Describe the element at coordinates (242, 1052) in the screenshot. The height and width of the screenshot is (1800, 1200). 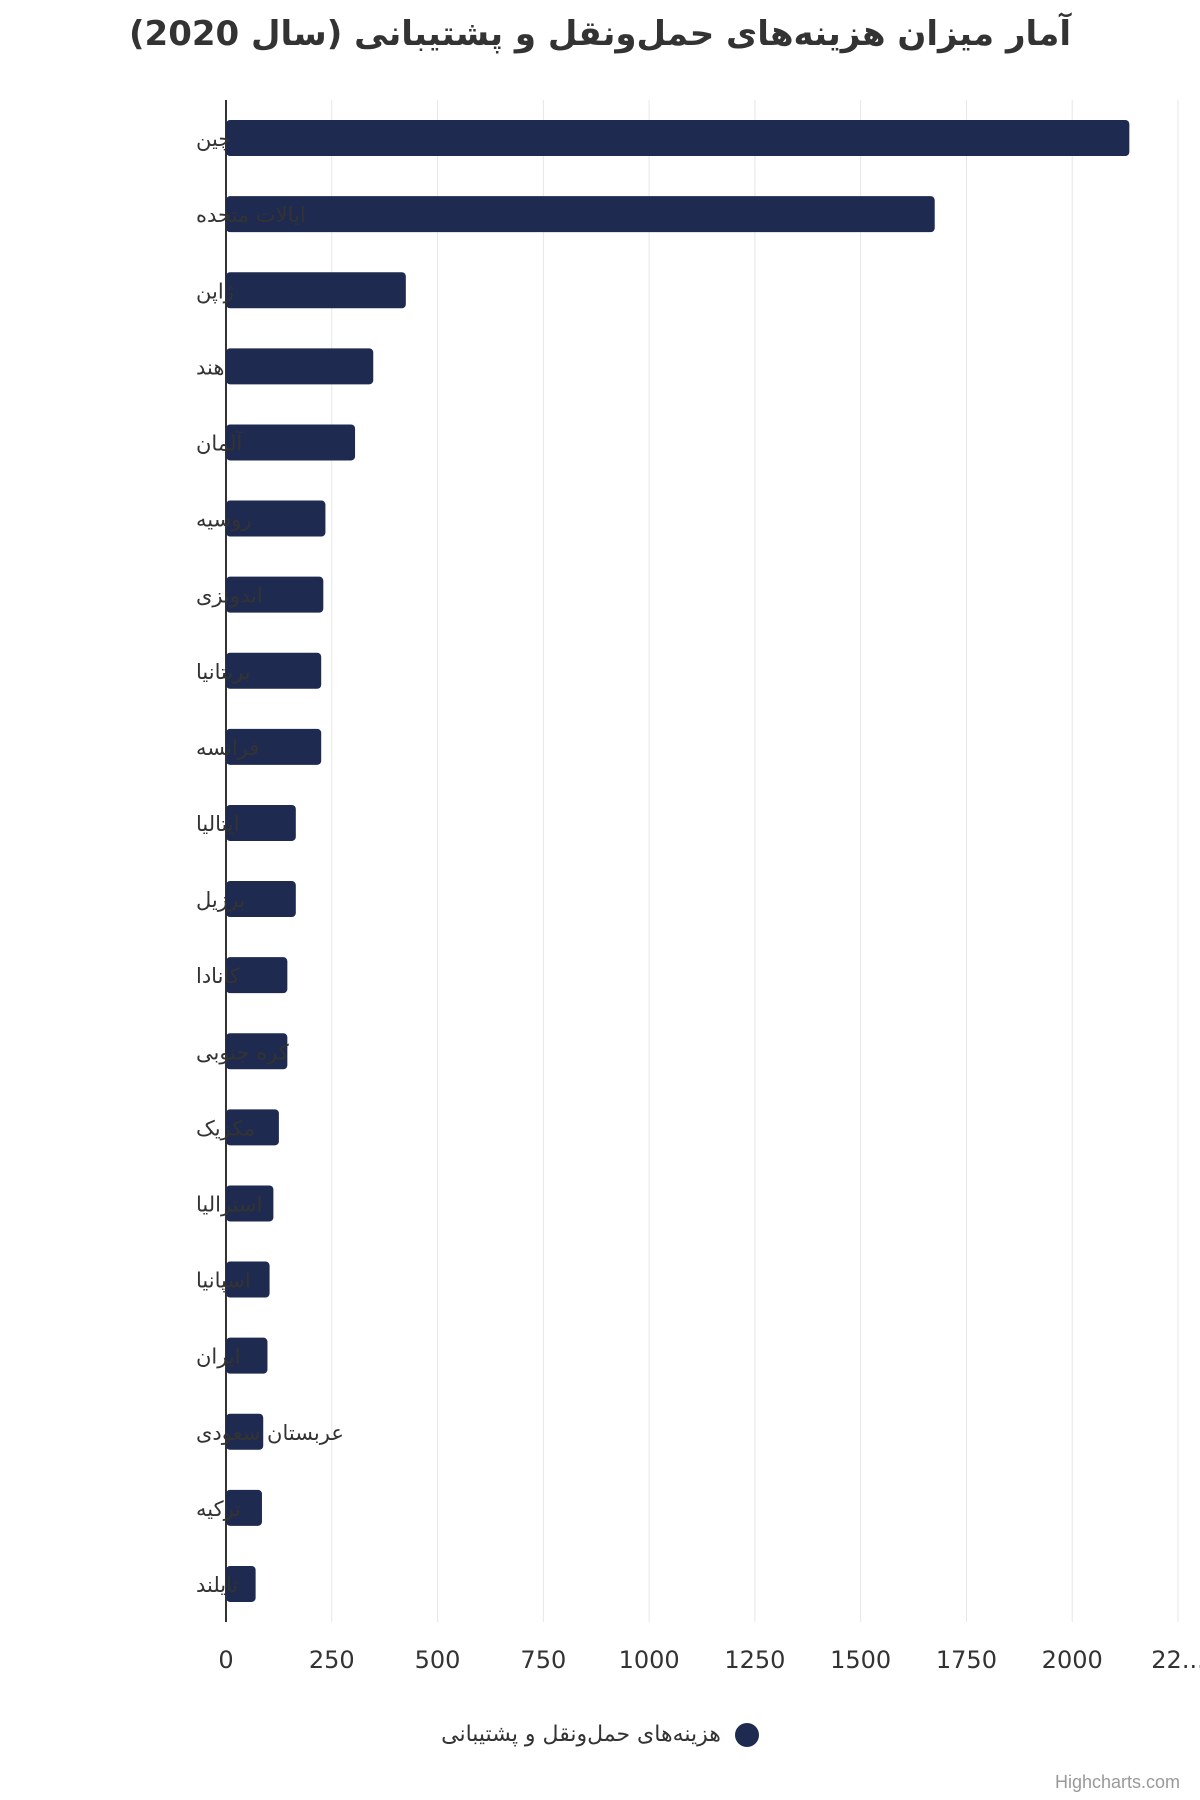
I see `category-label: کره جنوبی` at that location.